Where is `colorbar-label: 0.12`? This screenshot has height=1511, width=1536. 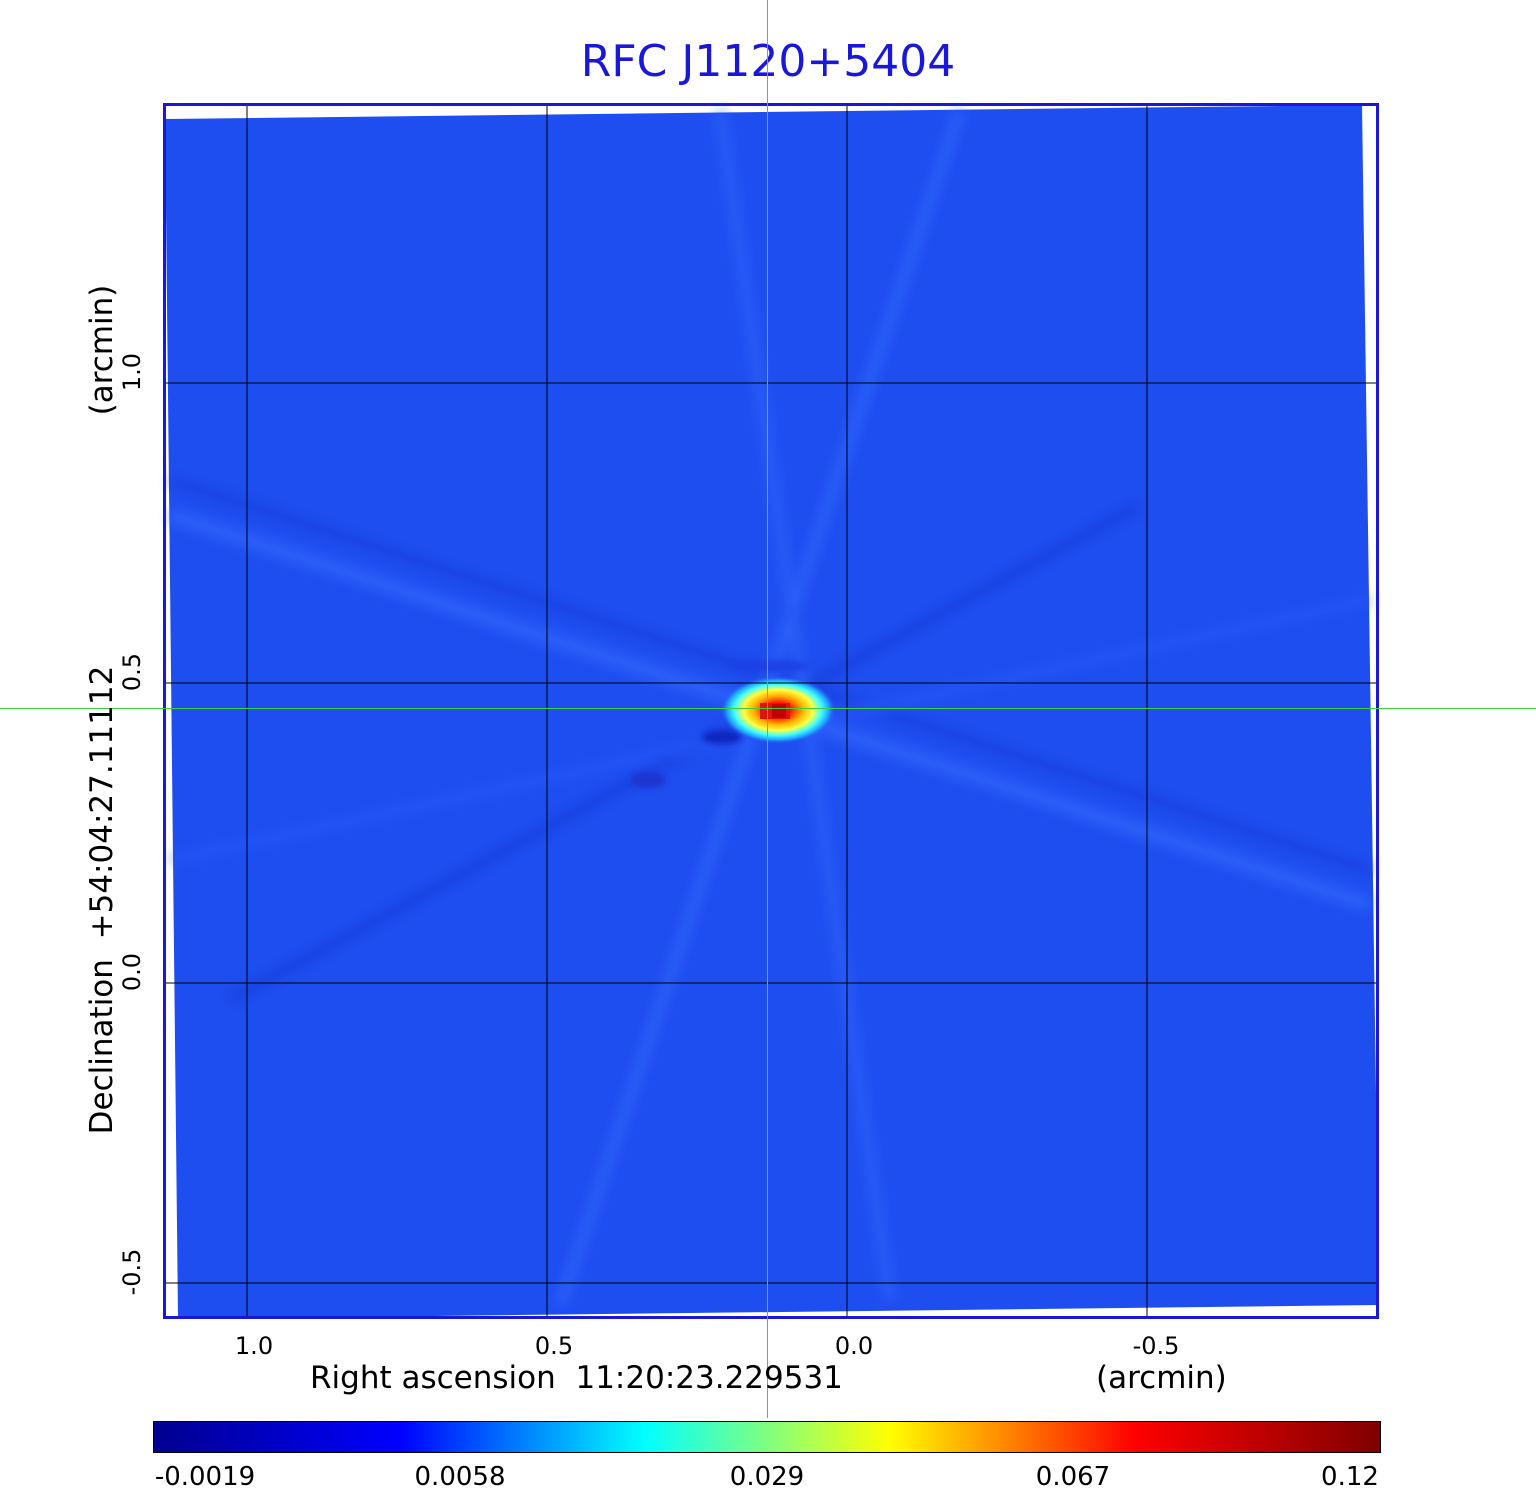
colorbar-label: 0.12 is located at coordinates (1350, 1477).